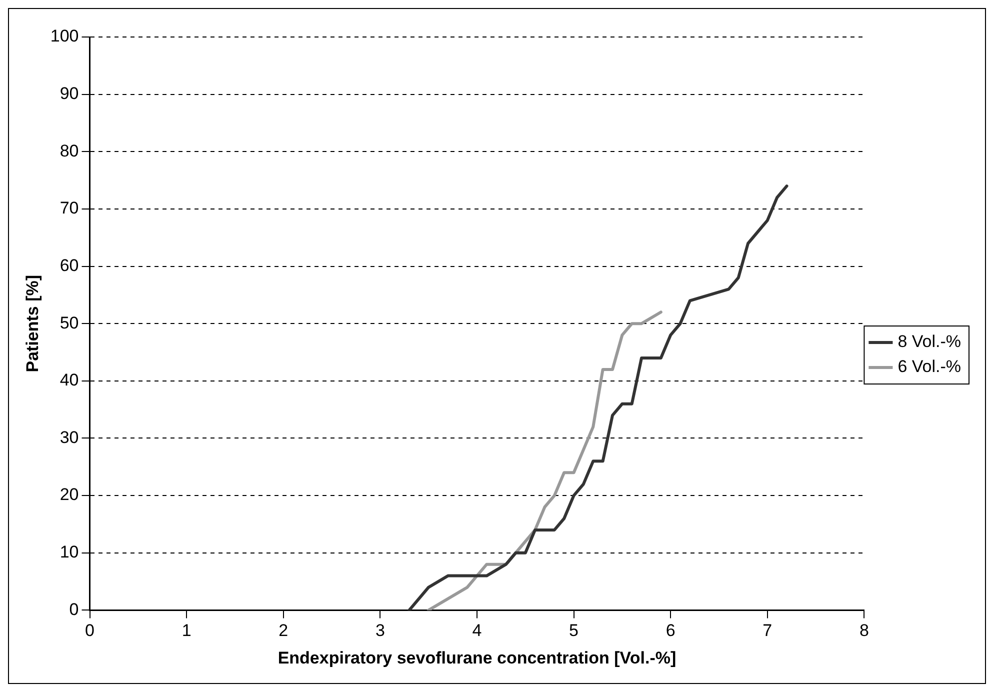 The height and width of the screenshot is (692, 994). I want to click on y-tick-label: 60, so click(69, 265).